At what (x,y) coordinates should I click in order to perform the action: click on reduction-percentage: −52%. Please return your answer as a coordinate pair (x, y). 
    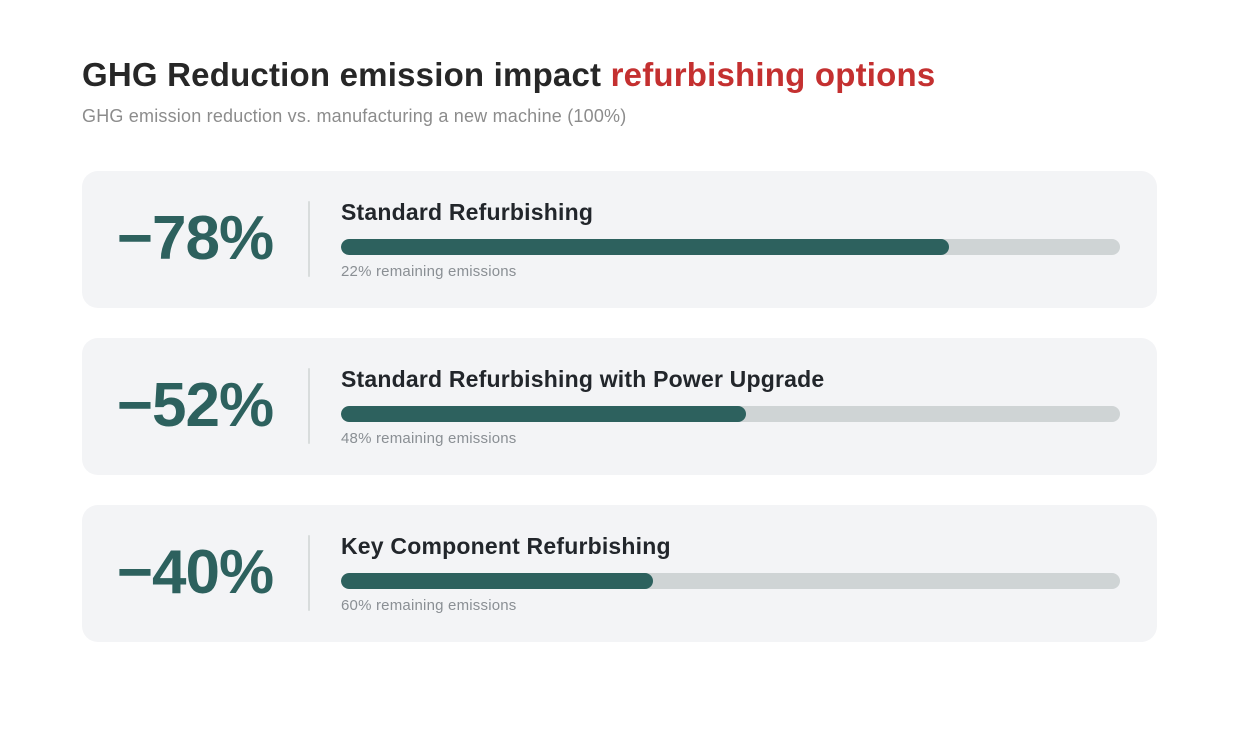
    Looking at the image, I should click on (195, 406).